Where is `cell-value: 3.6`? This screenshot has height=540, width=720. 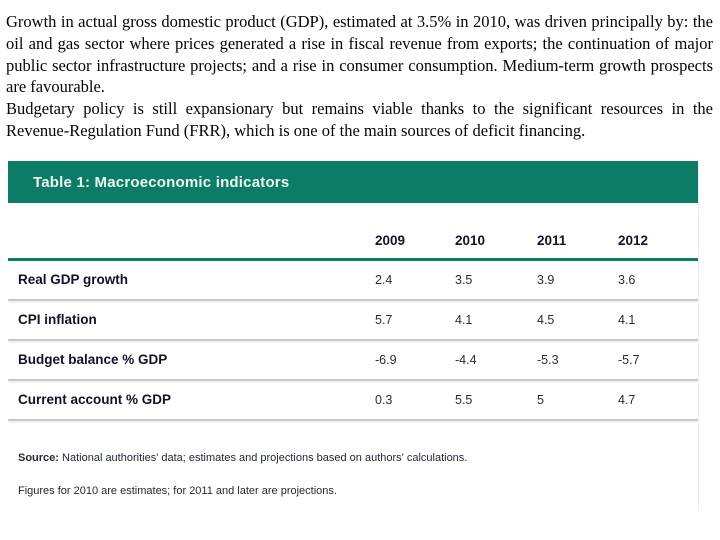
cell-value: 3.6 is located at coordinates (627, 280).